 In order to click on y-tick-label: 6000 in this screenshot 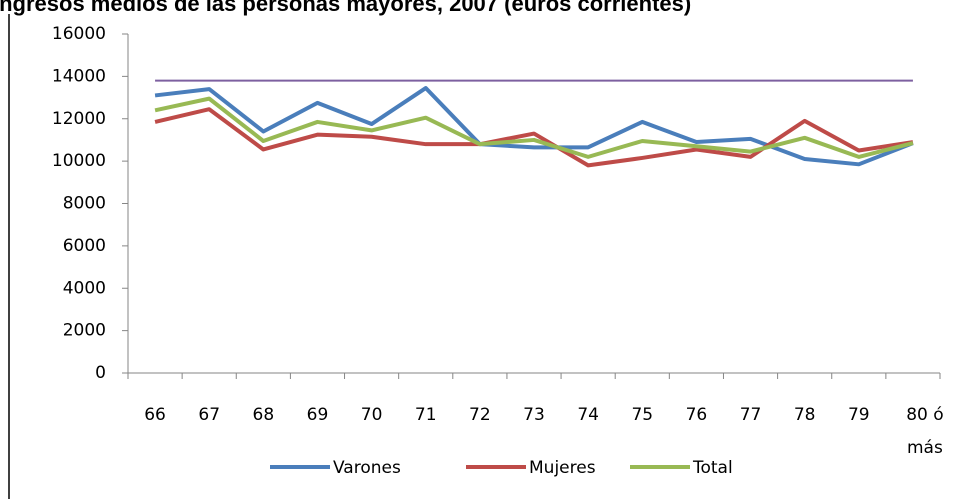, I will do `click(84, 246)`.